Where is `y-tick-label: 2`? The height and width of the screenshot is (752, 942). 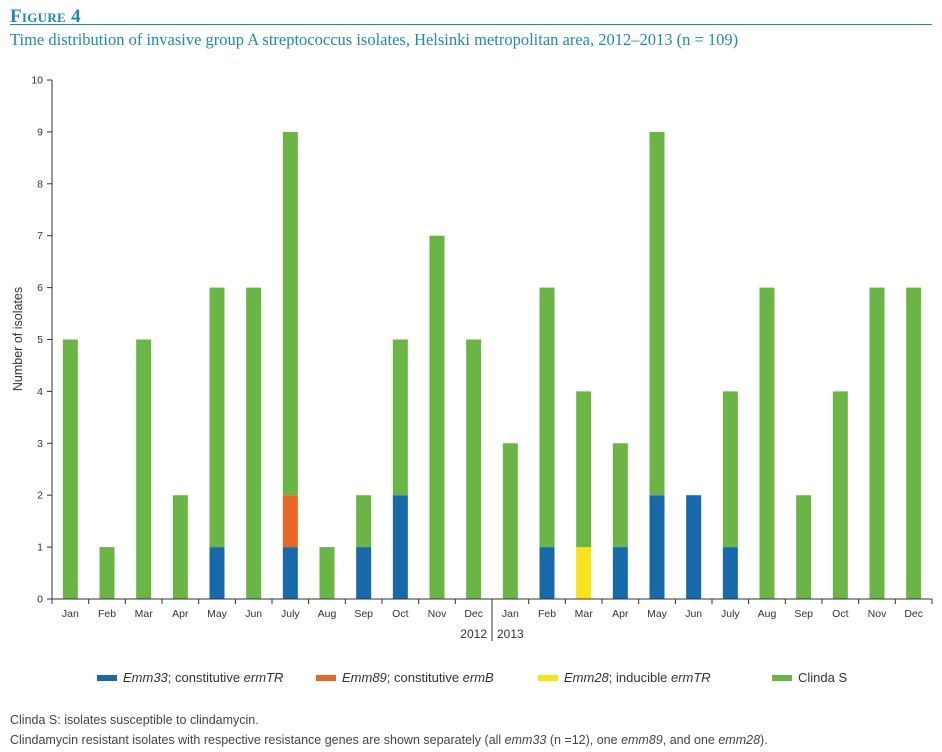 y-tick-label: 2 is located at coordinates (40, 496).